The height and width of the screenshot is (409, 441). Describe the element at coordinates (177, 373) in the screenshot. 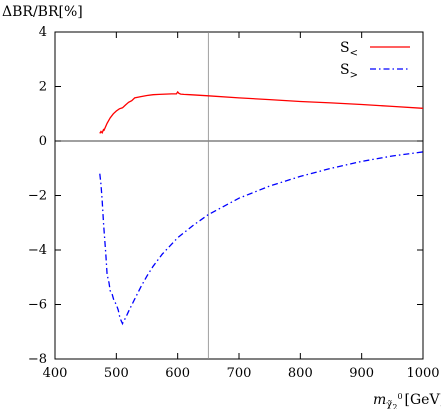

I see `x-tick-label: 600` at that location.